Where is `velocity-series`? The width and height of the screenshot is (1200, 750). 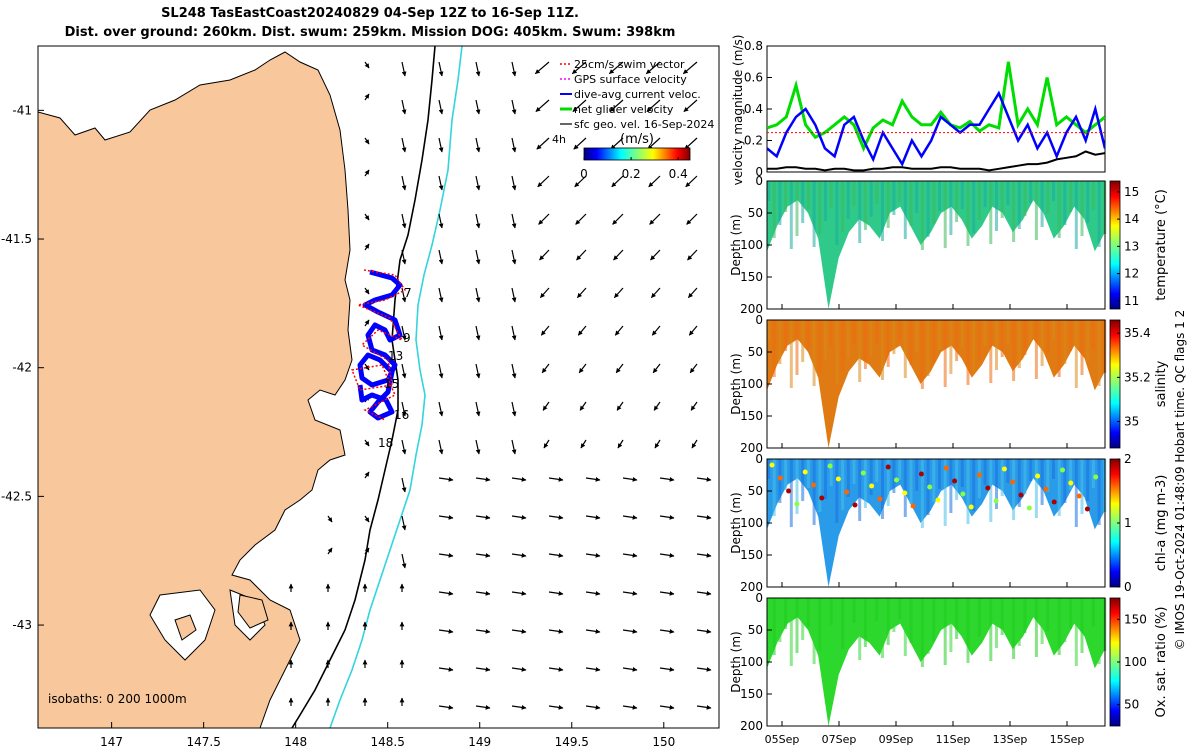
velocity-series is located at coordinates (936, 128).